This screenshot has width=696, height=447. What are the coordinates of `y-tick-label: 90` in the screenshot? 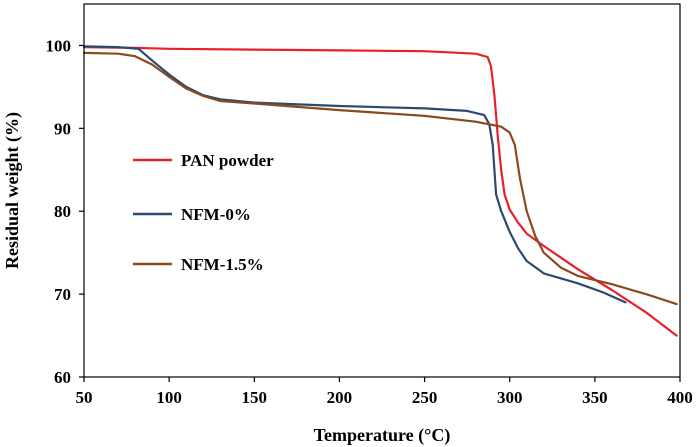 It's located at (62, 128).